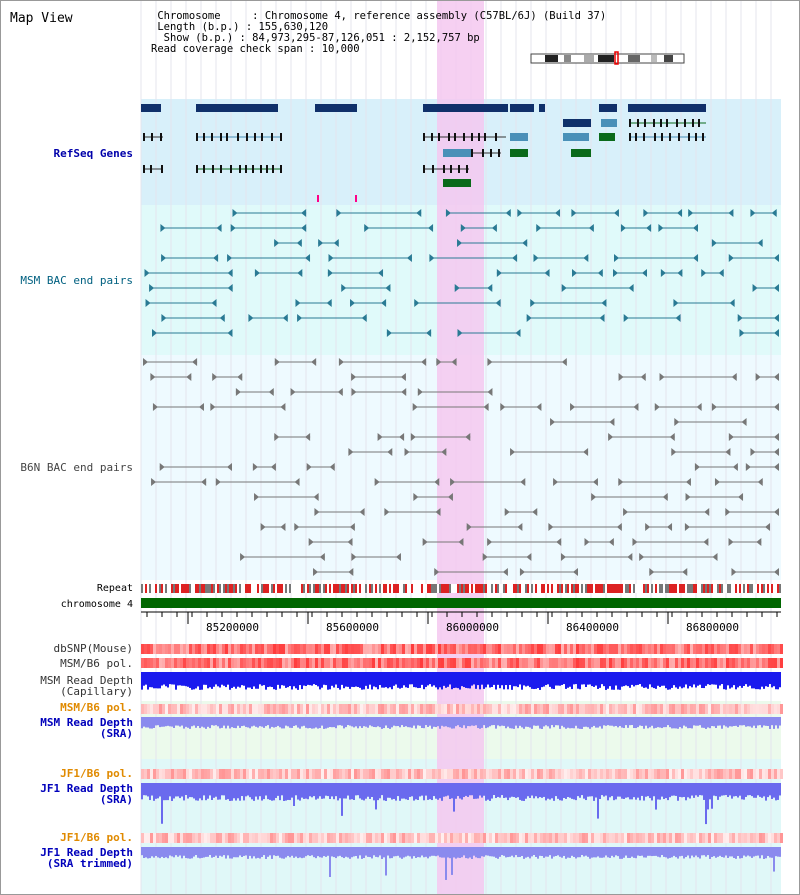  I want to click on b6n-bac-track-label: B6N BAC end pairs, so click(76, 467).